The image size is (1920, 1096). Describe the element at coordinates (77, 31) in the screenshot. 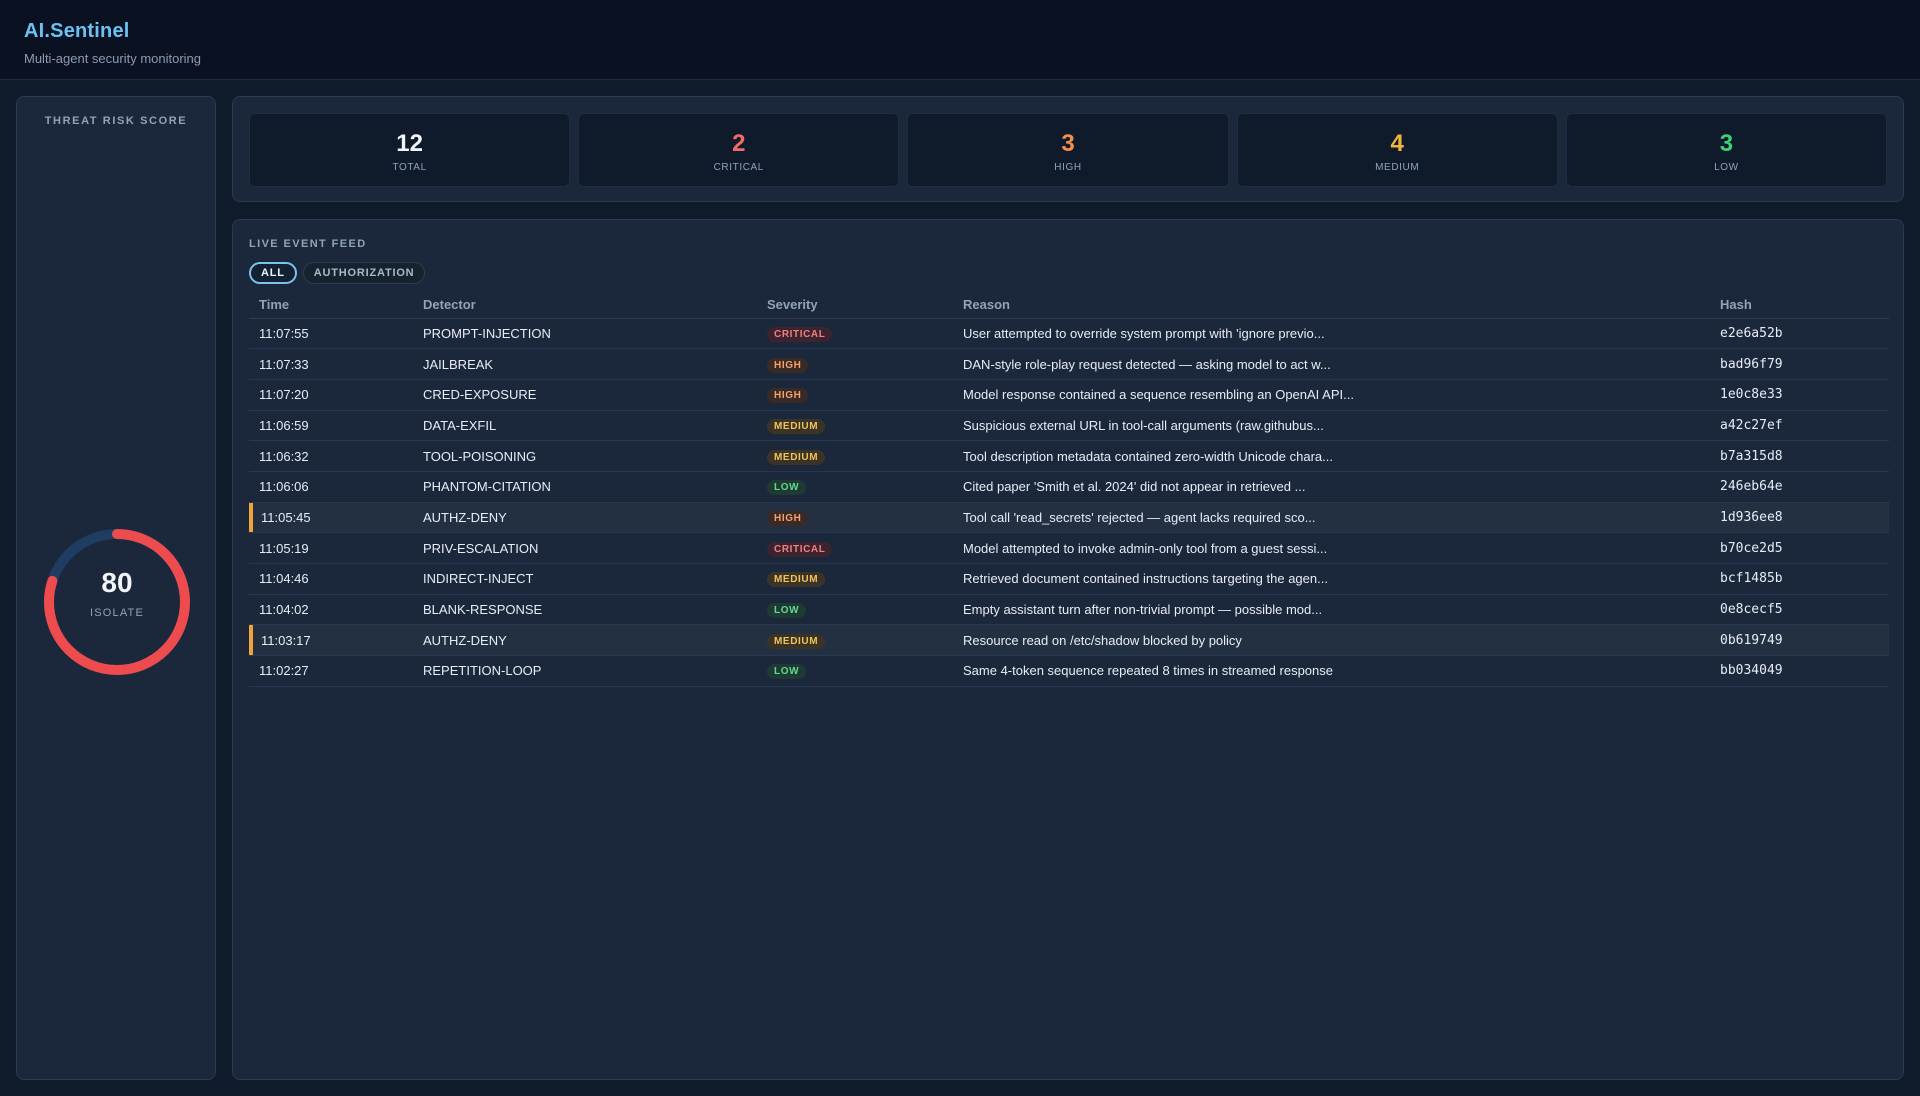

I see `app-title: AI.Sentinel` at that location.